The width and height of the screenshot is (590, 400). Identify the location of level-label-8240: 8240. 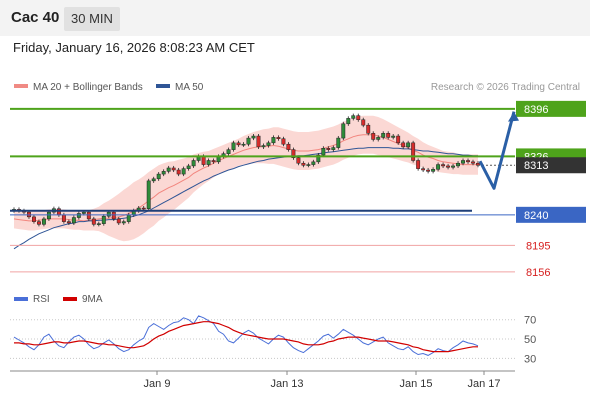
(536, 216).